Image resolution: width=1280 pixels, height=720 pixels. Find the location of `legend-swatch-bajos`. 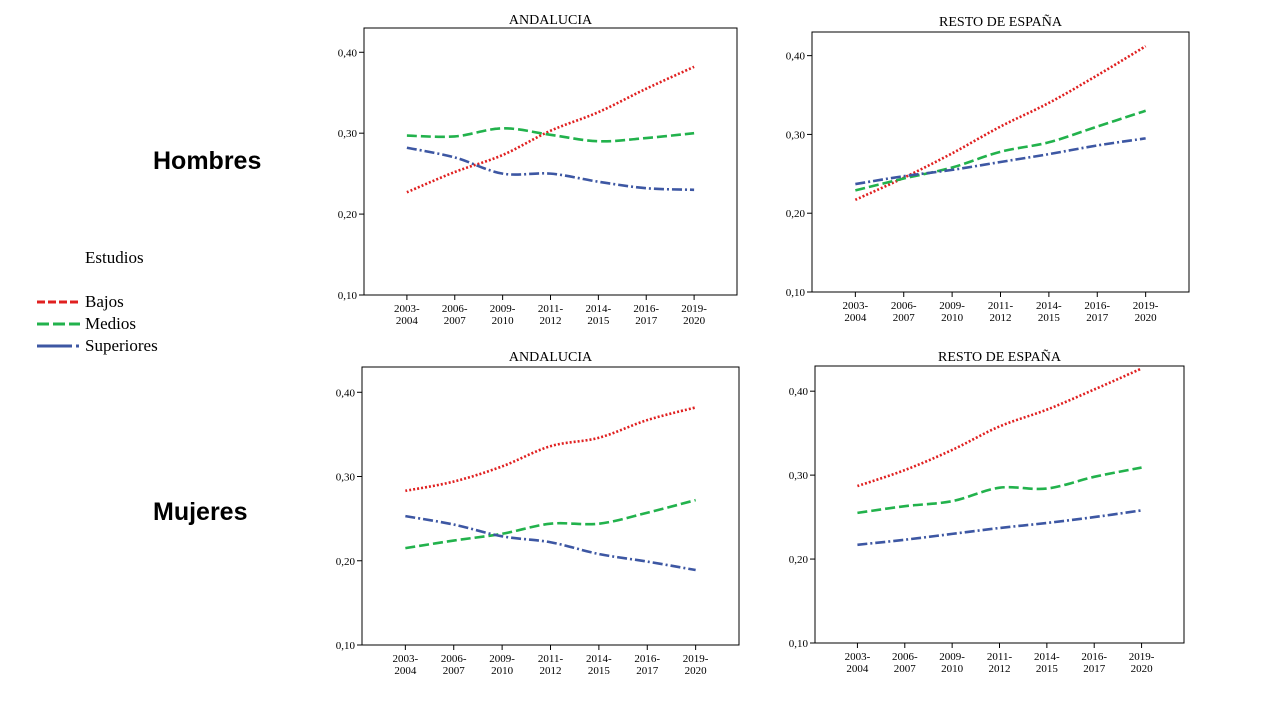

legend-swatch-bajos is located at coordinates (58, 302).